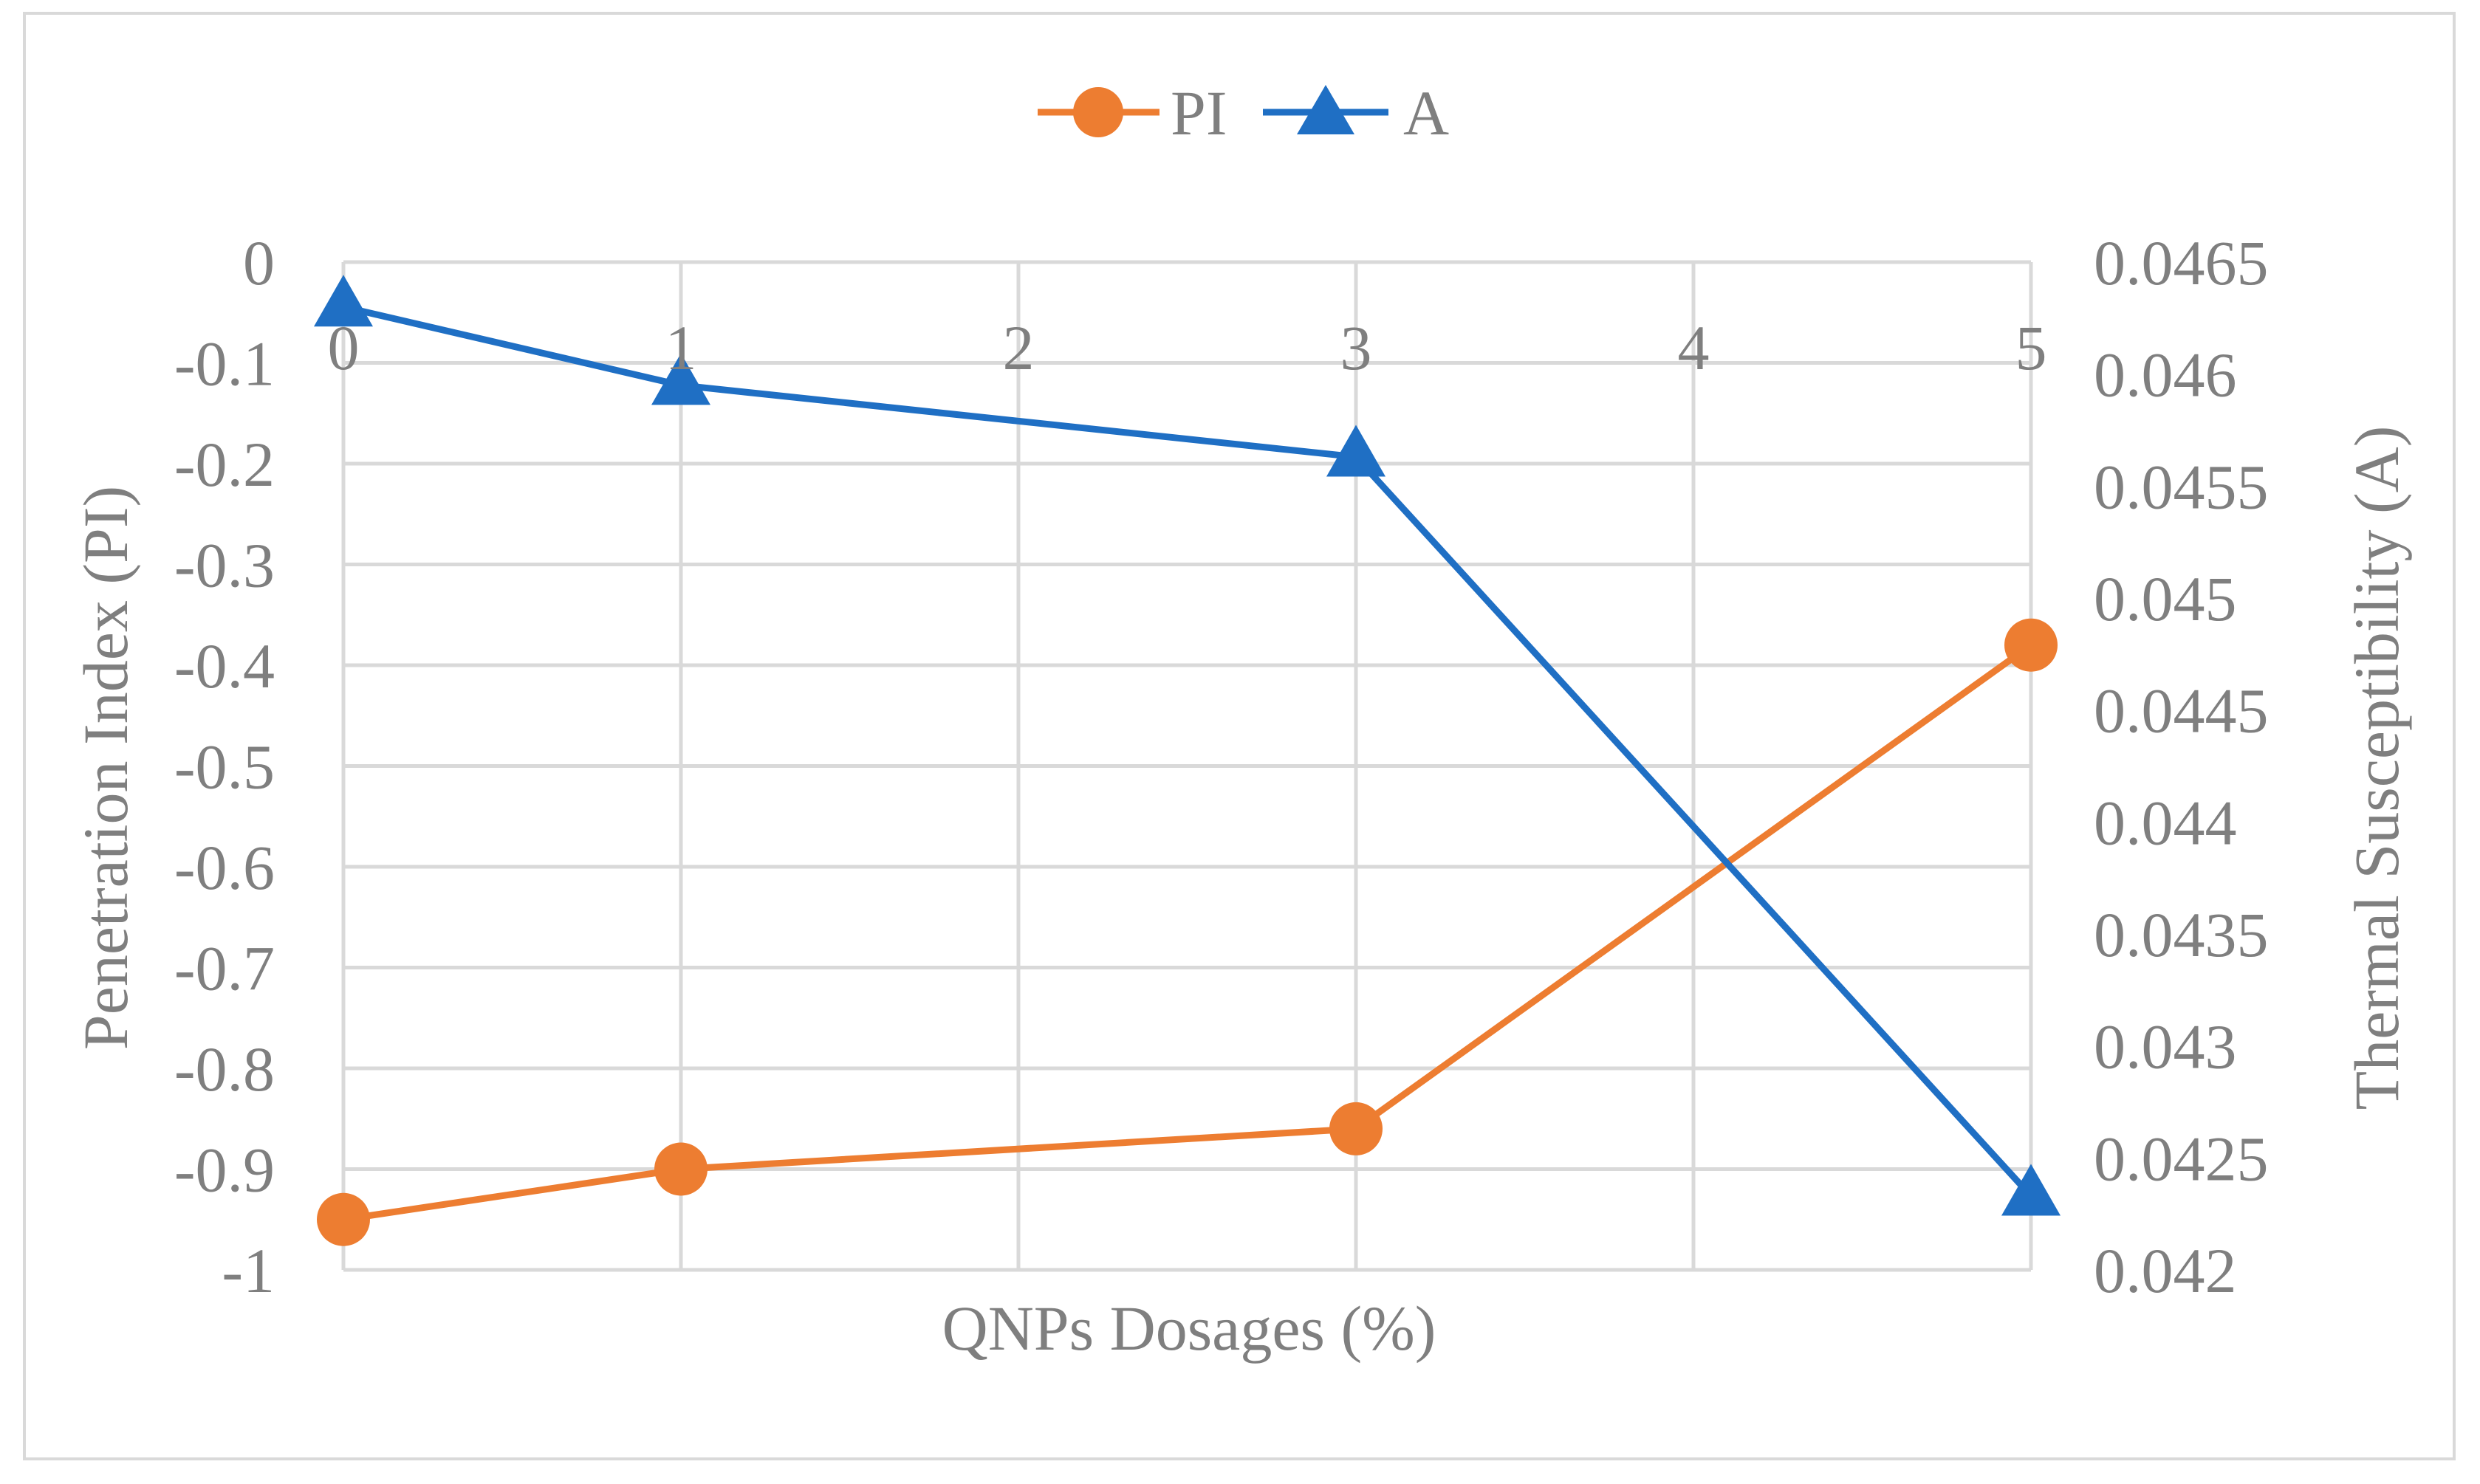  I want to click on legend-pi-marker, so click(1098, 112).